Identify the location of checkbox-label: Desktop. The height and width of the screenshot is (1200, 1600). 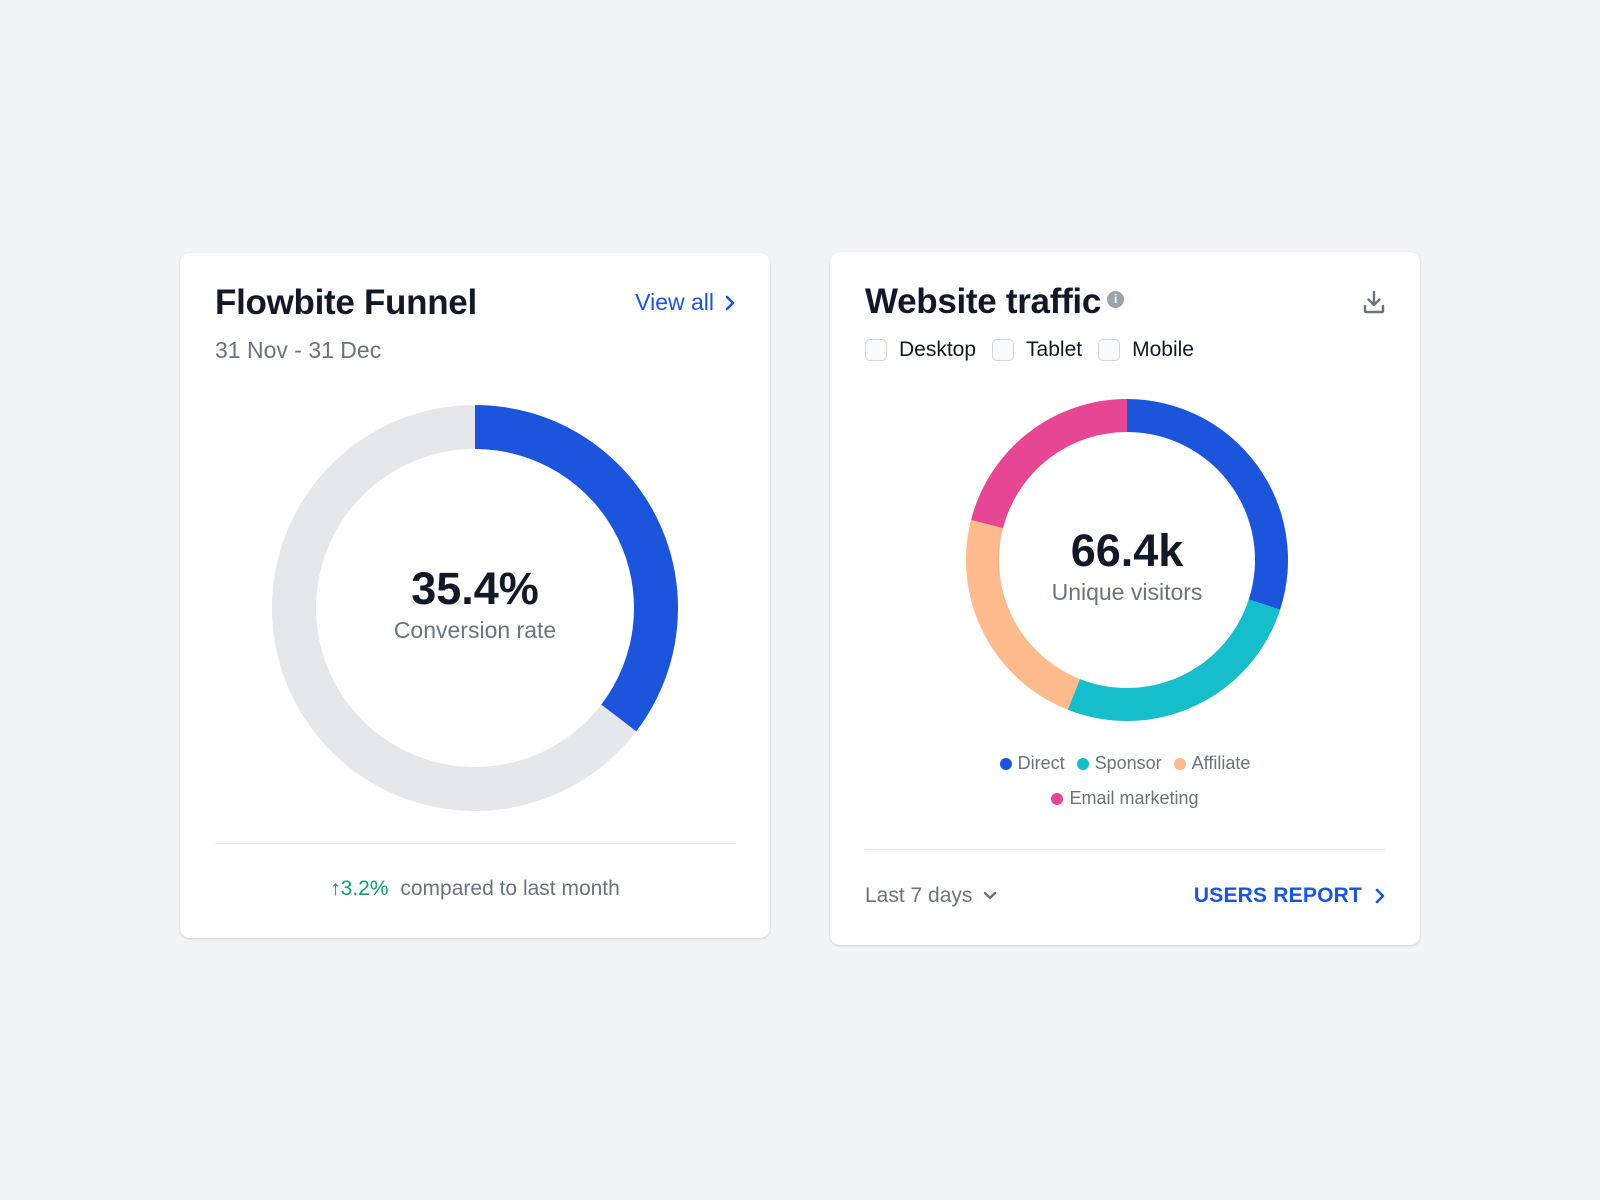
(938, 349).